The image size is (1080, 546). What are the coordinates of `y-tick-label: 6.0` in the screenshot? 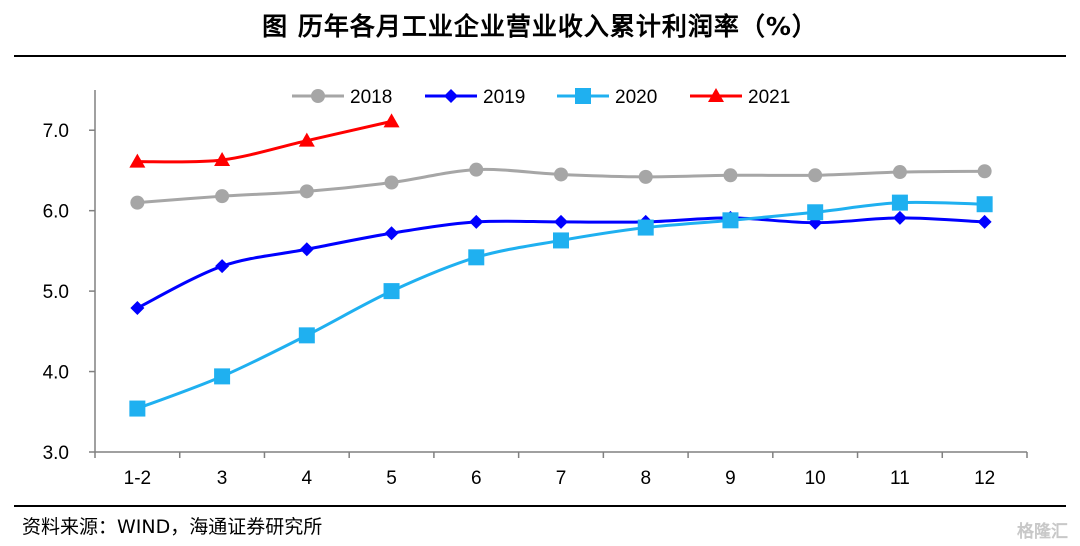 It's located at (56, 212).